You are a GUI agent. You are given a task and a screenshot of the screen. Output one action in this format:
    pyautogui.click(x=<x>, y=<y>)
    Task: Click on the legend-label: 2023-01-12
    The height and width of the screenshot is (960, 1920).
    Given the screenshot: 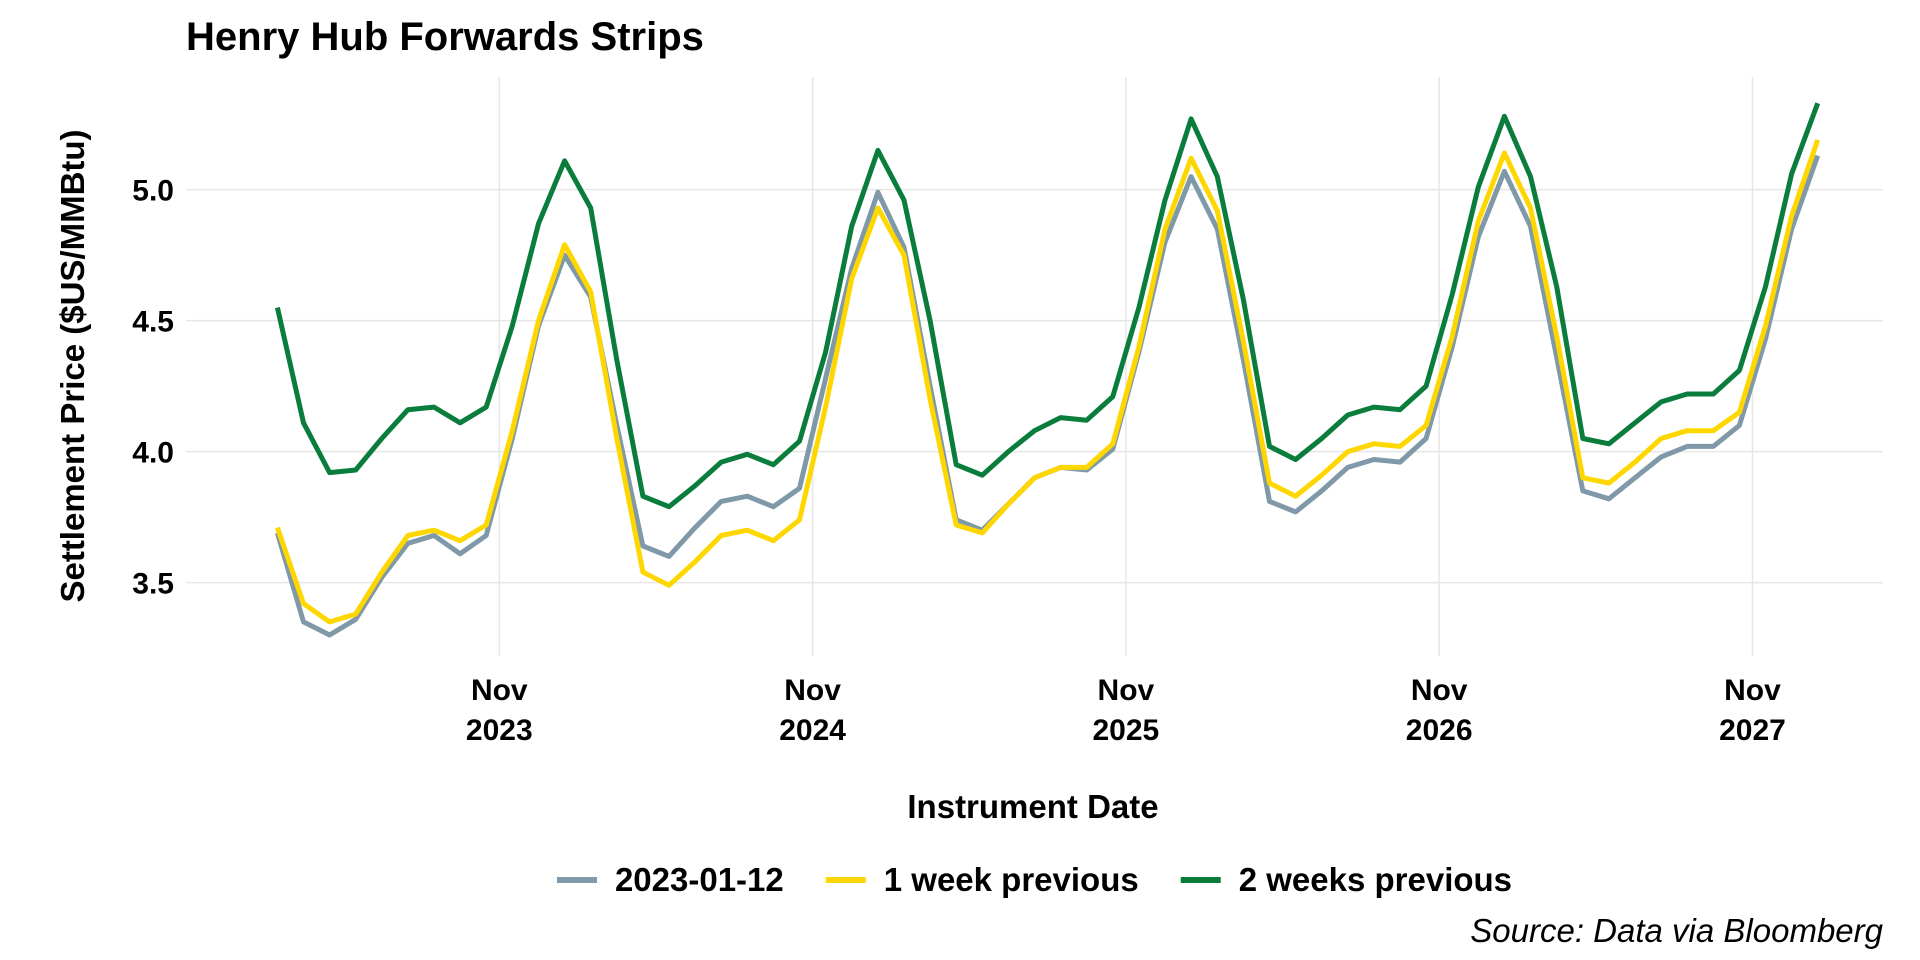 What is the action you would take?
    pyautogui.click(x=699, y=879)
    